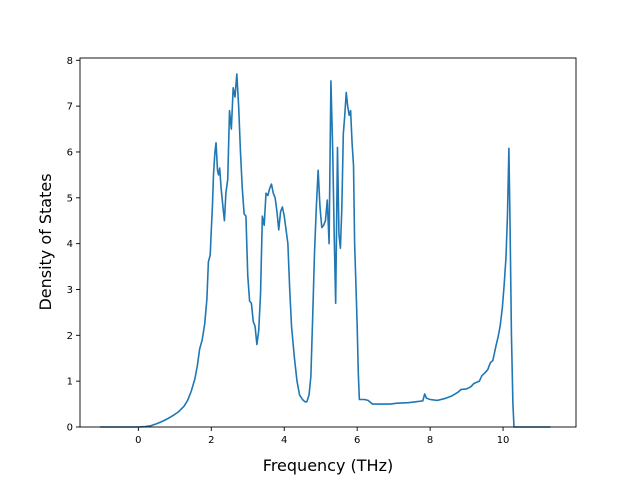 The image size is (640, 480). Describe the element at coordinates (70, 290) in the screenshot. I see `y-tick-label: 3` at that location.